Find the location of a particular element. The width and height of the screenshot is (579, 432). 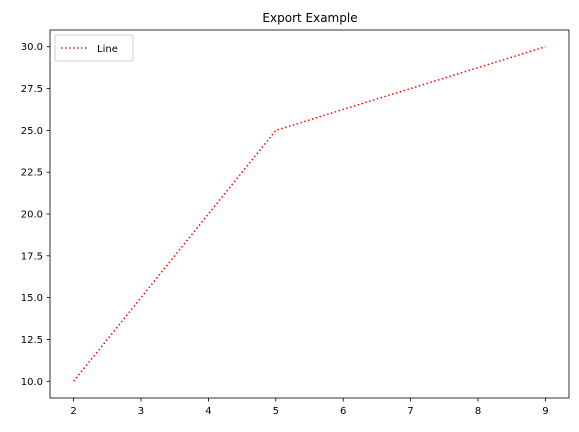

y-tick-label: 25.0 is located at coordinates (32, 131).